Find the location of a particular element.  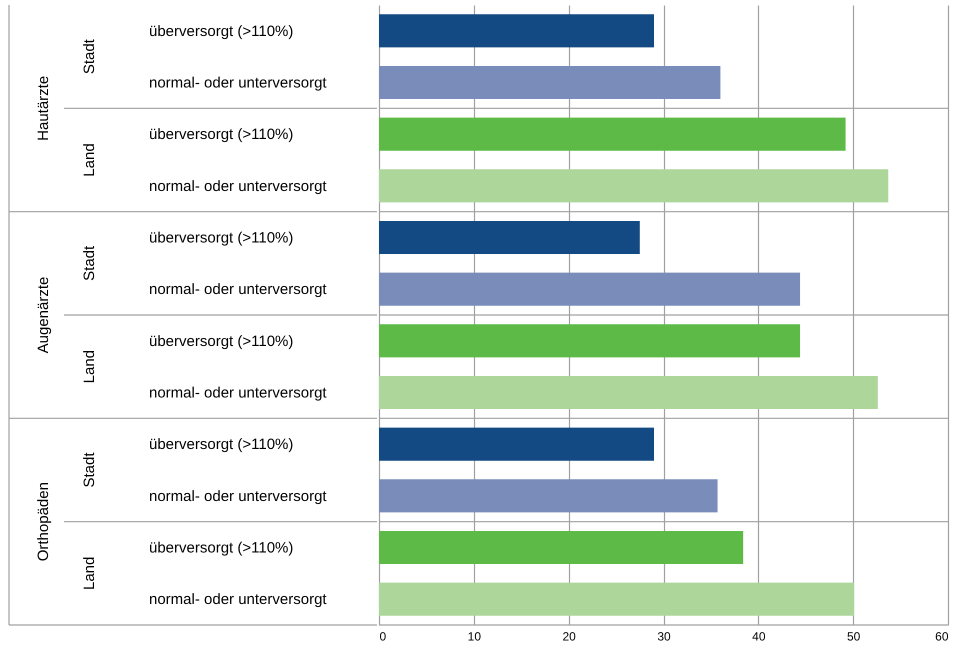

x-tick-label: 30 is located at coordinates (664, 637).